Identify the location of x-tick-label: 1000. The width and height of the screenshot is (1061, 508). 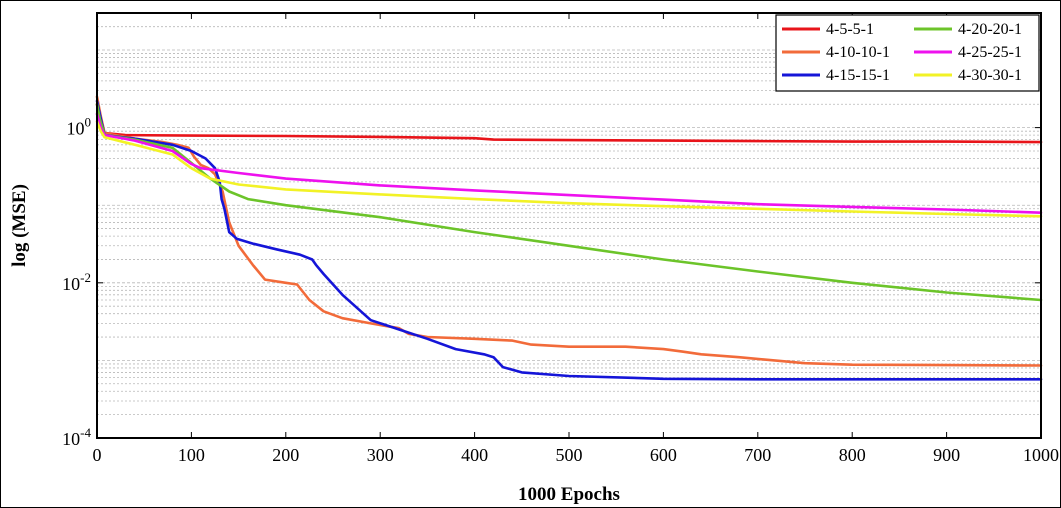
(1041, 455).